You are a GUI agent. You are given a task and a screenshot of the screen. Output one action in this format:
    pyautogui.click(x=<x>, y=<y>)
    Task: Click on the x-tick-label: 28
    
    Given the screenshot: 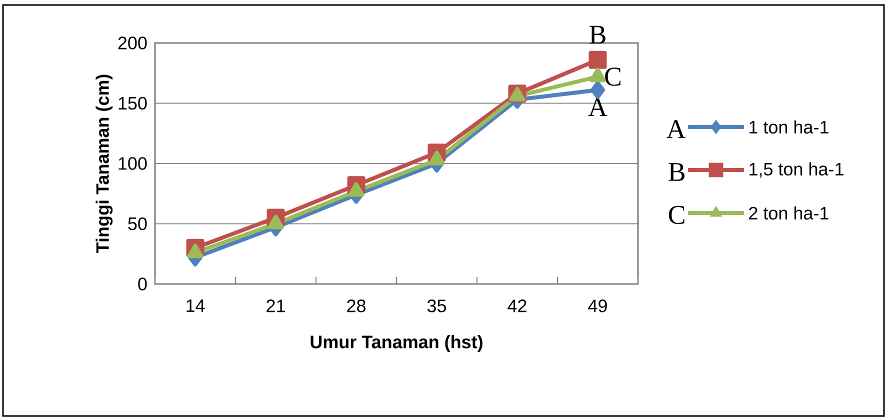 What is the action you would take?
    pyautogui.click(x=356, y=306)
    